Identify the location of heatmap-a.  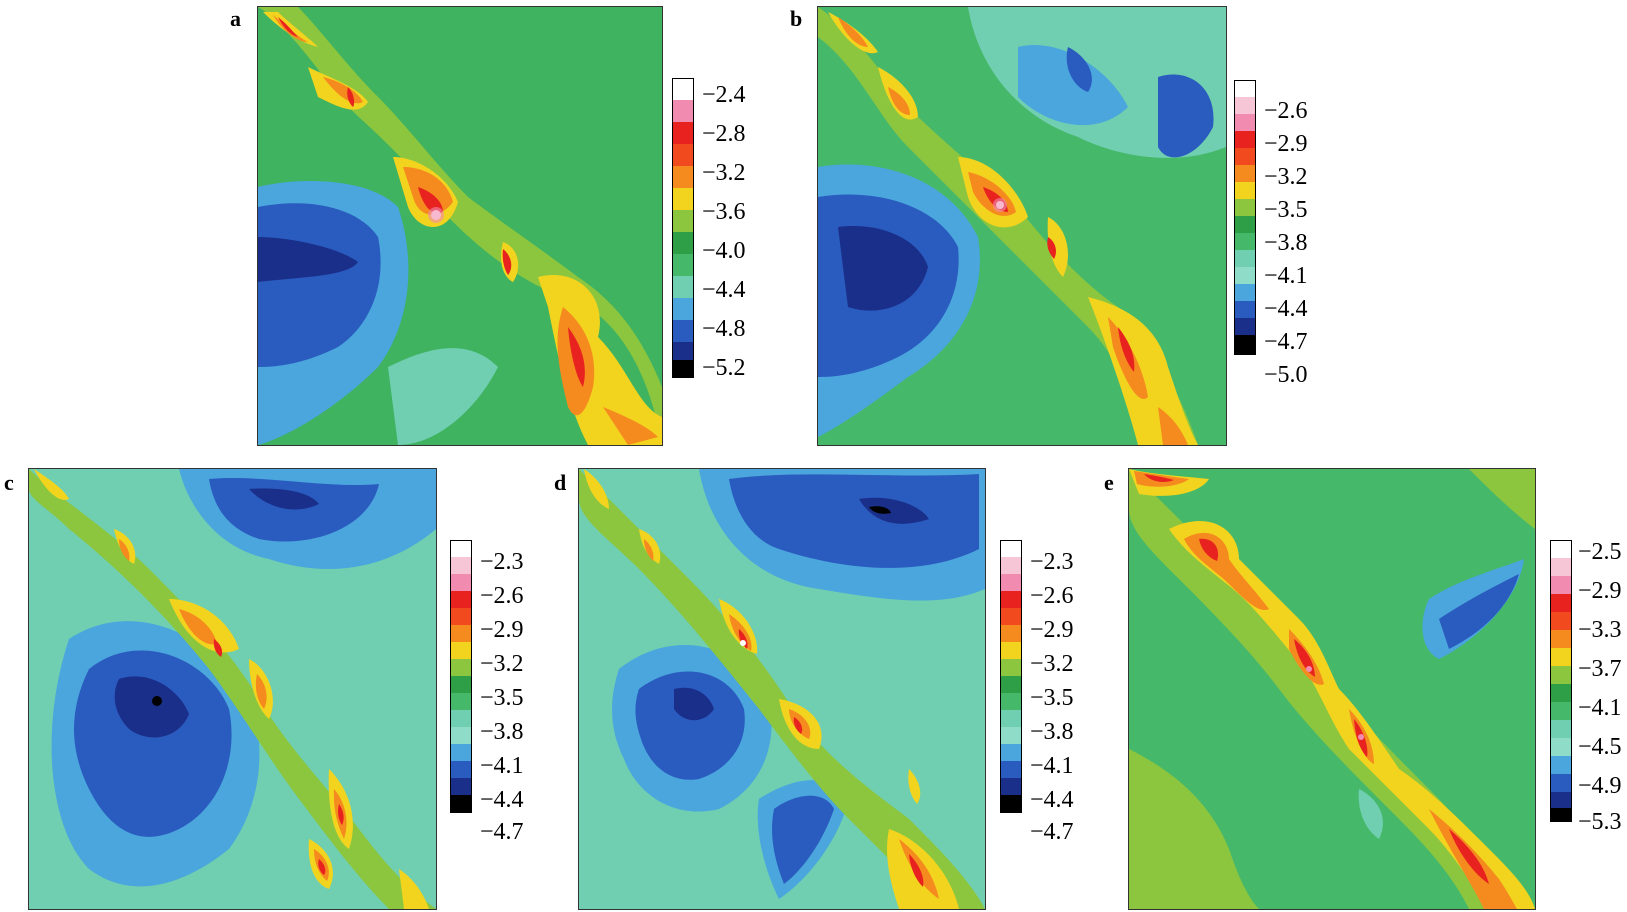
(460, 226).